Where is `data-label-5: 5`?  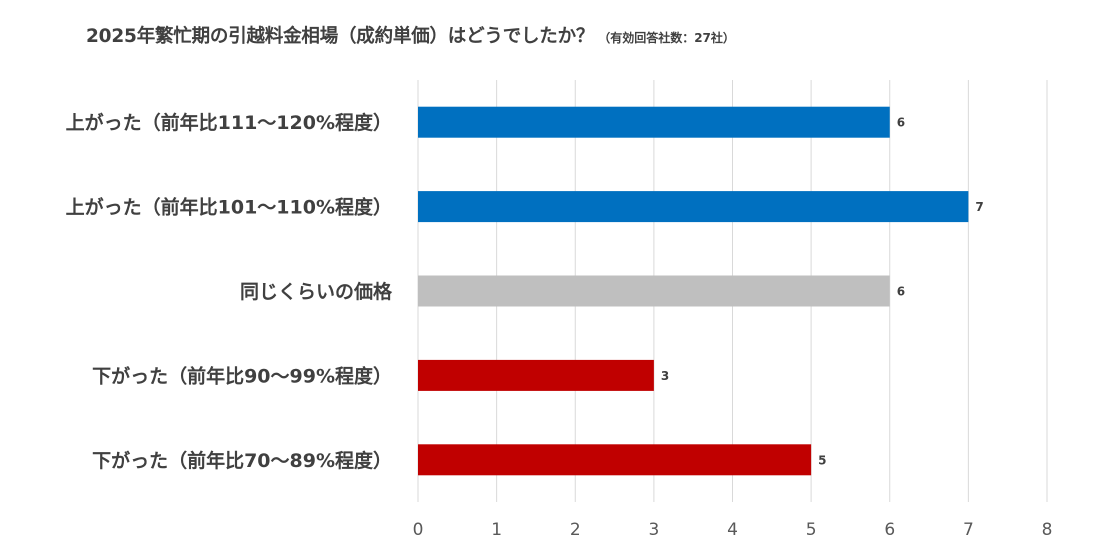 data-label-5: 5 is located at coordinates (822, 460).